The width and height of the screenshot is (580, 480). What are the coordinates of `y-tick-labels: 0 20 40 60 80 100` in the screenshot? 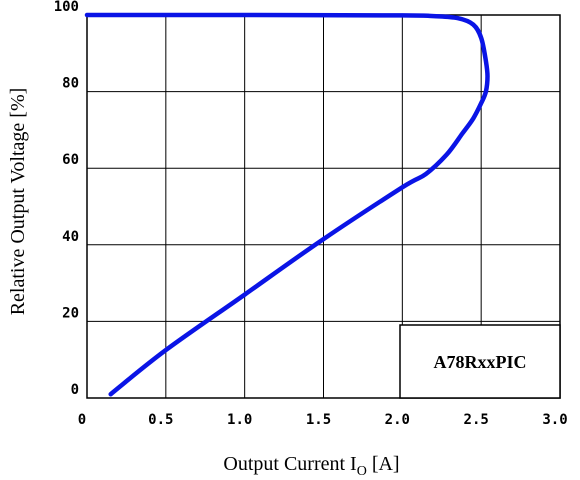 It's located at (66, 199).